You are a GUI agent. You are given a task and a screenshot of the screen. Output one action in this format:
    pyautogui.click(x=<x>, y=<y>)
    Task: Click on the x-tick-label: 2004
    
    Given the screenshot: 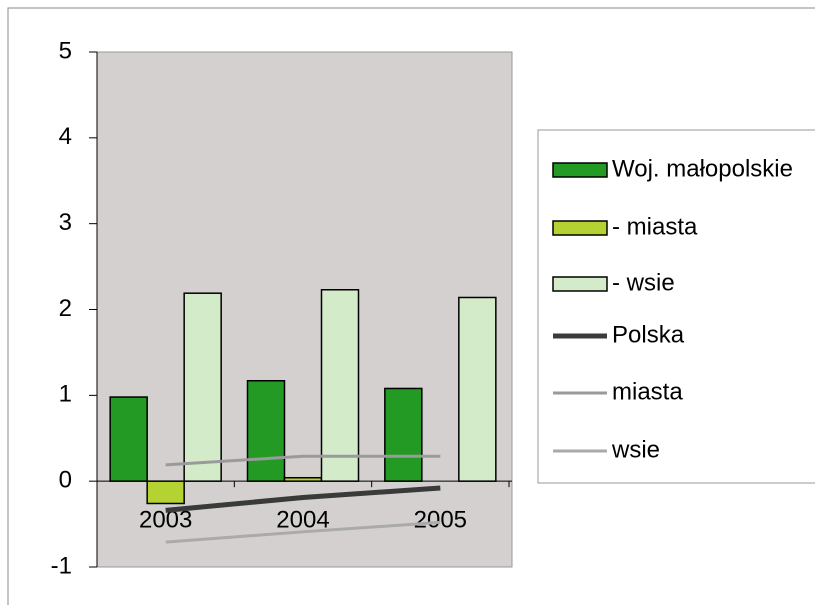 What is the action you would take?
    pyautogui.click(x=302, y=520)
    